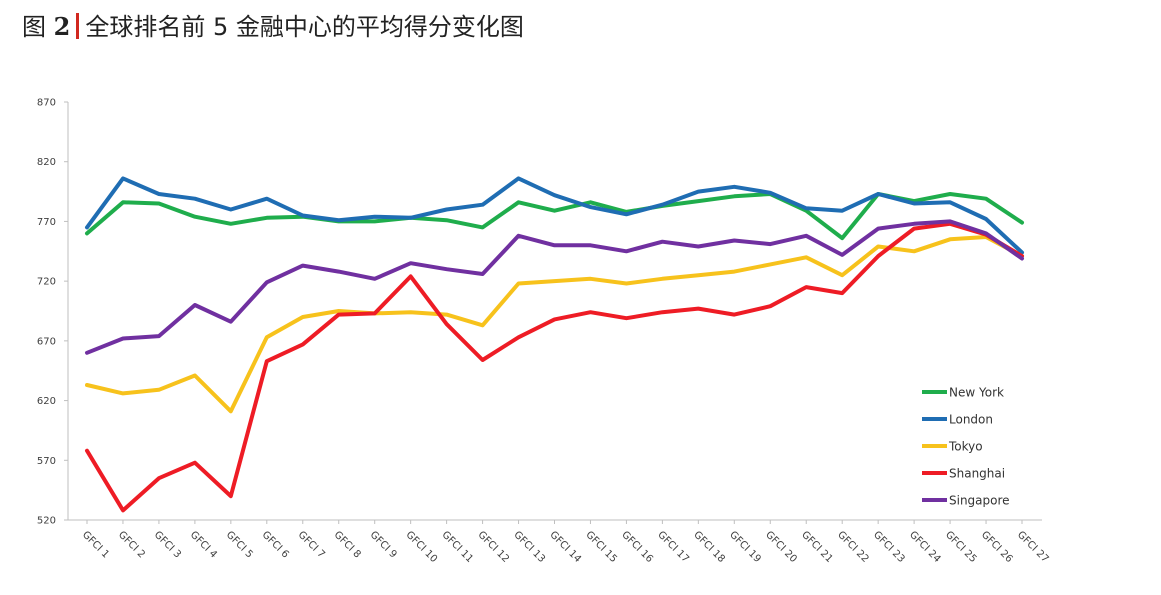 This screenshot has height=595, width=1161. Describe the element at coordinates (131, 544) in the screenshot. I see `x-tick-label: GFCI 2` at that location.